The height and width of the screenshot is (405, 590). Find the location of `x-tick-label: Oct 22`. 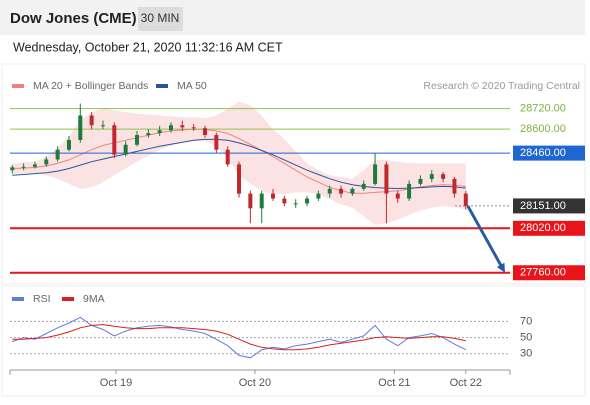

x-tick-label: Oct 22 is located at coordinates (466, 383).